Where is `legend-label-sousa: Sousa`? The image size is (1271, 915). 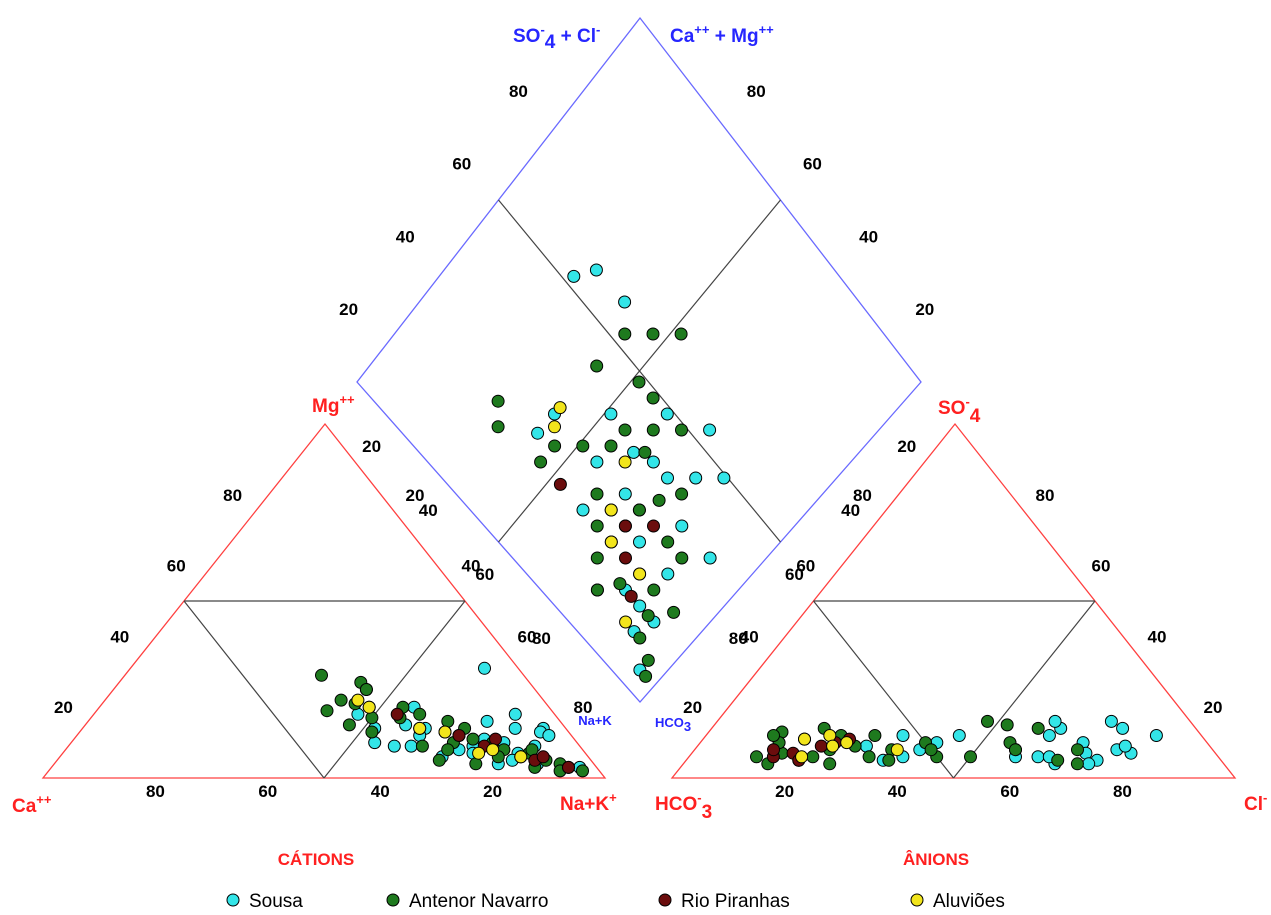
legend-label-sousa: Sousa is located at coordinates (276, 901).